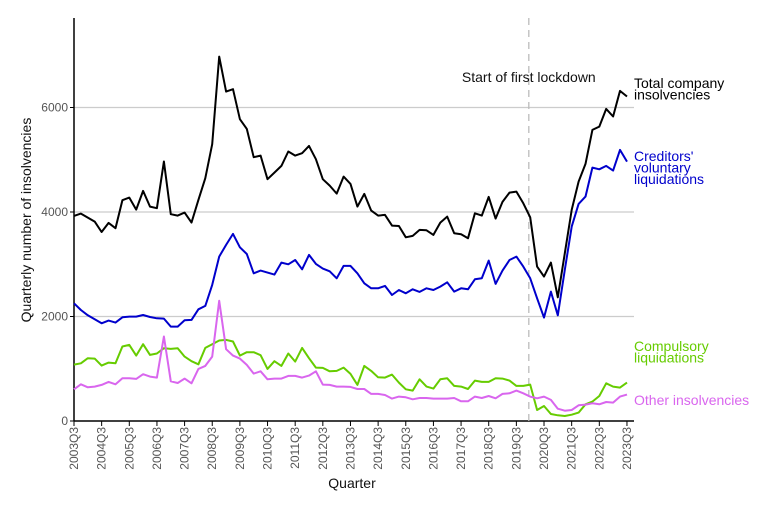 The image size is (768, 517). I want to click on x-axis-title: Quarter, so click(352, 483).